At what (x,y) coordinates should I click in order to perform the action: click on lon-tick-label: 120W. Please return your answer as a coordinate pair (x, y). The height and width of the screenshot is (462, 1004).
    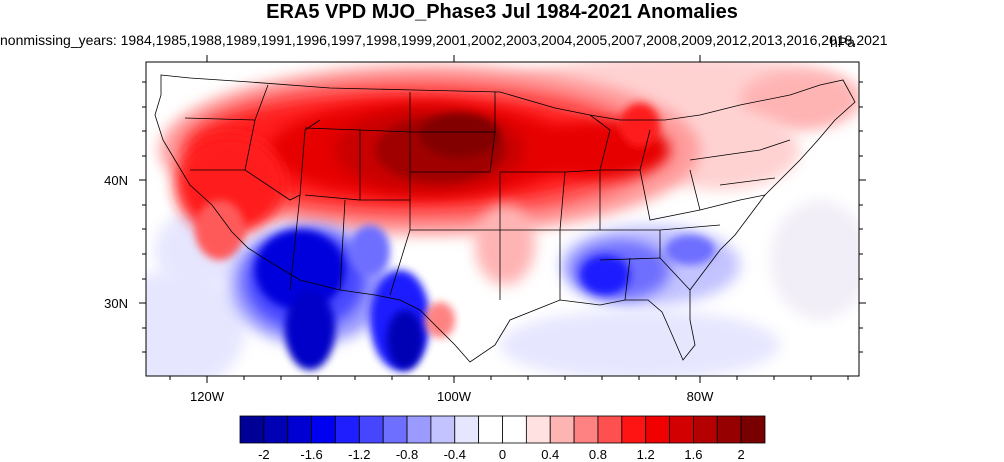
    Looking at the image, I should click on (207, 396).